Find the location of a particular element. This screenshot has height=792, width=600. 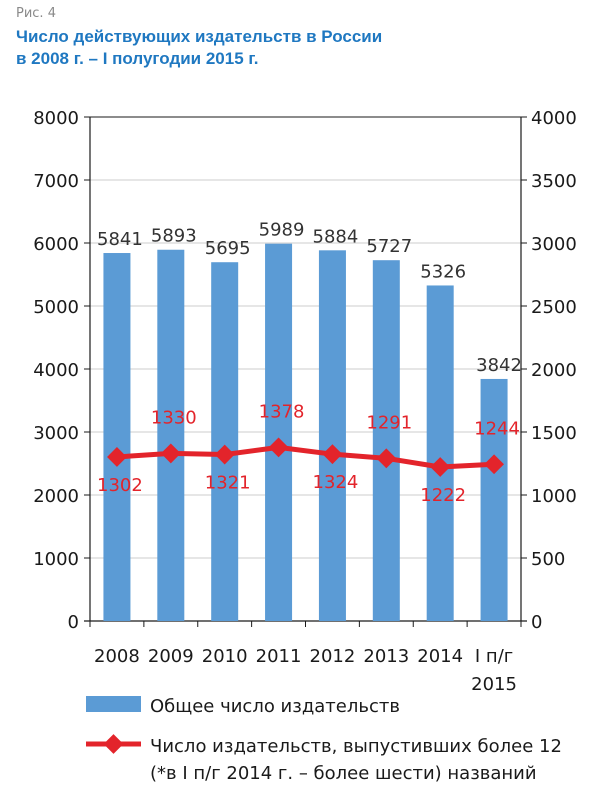

legend-line-marker is located at coordinates (113, 744).